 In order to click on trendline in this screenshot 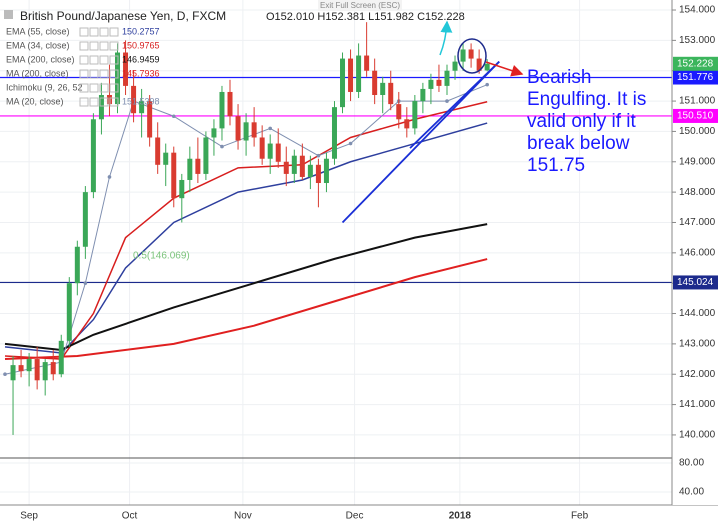, I will do `click(454, 104)`.